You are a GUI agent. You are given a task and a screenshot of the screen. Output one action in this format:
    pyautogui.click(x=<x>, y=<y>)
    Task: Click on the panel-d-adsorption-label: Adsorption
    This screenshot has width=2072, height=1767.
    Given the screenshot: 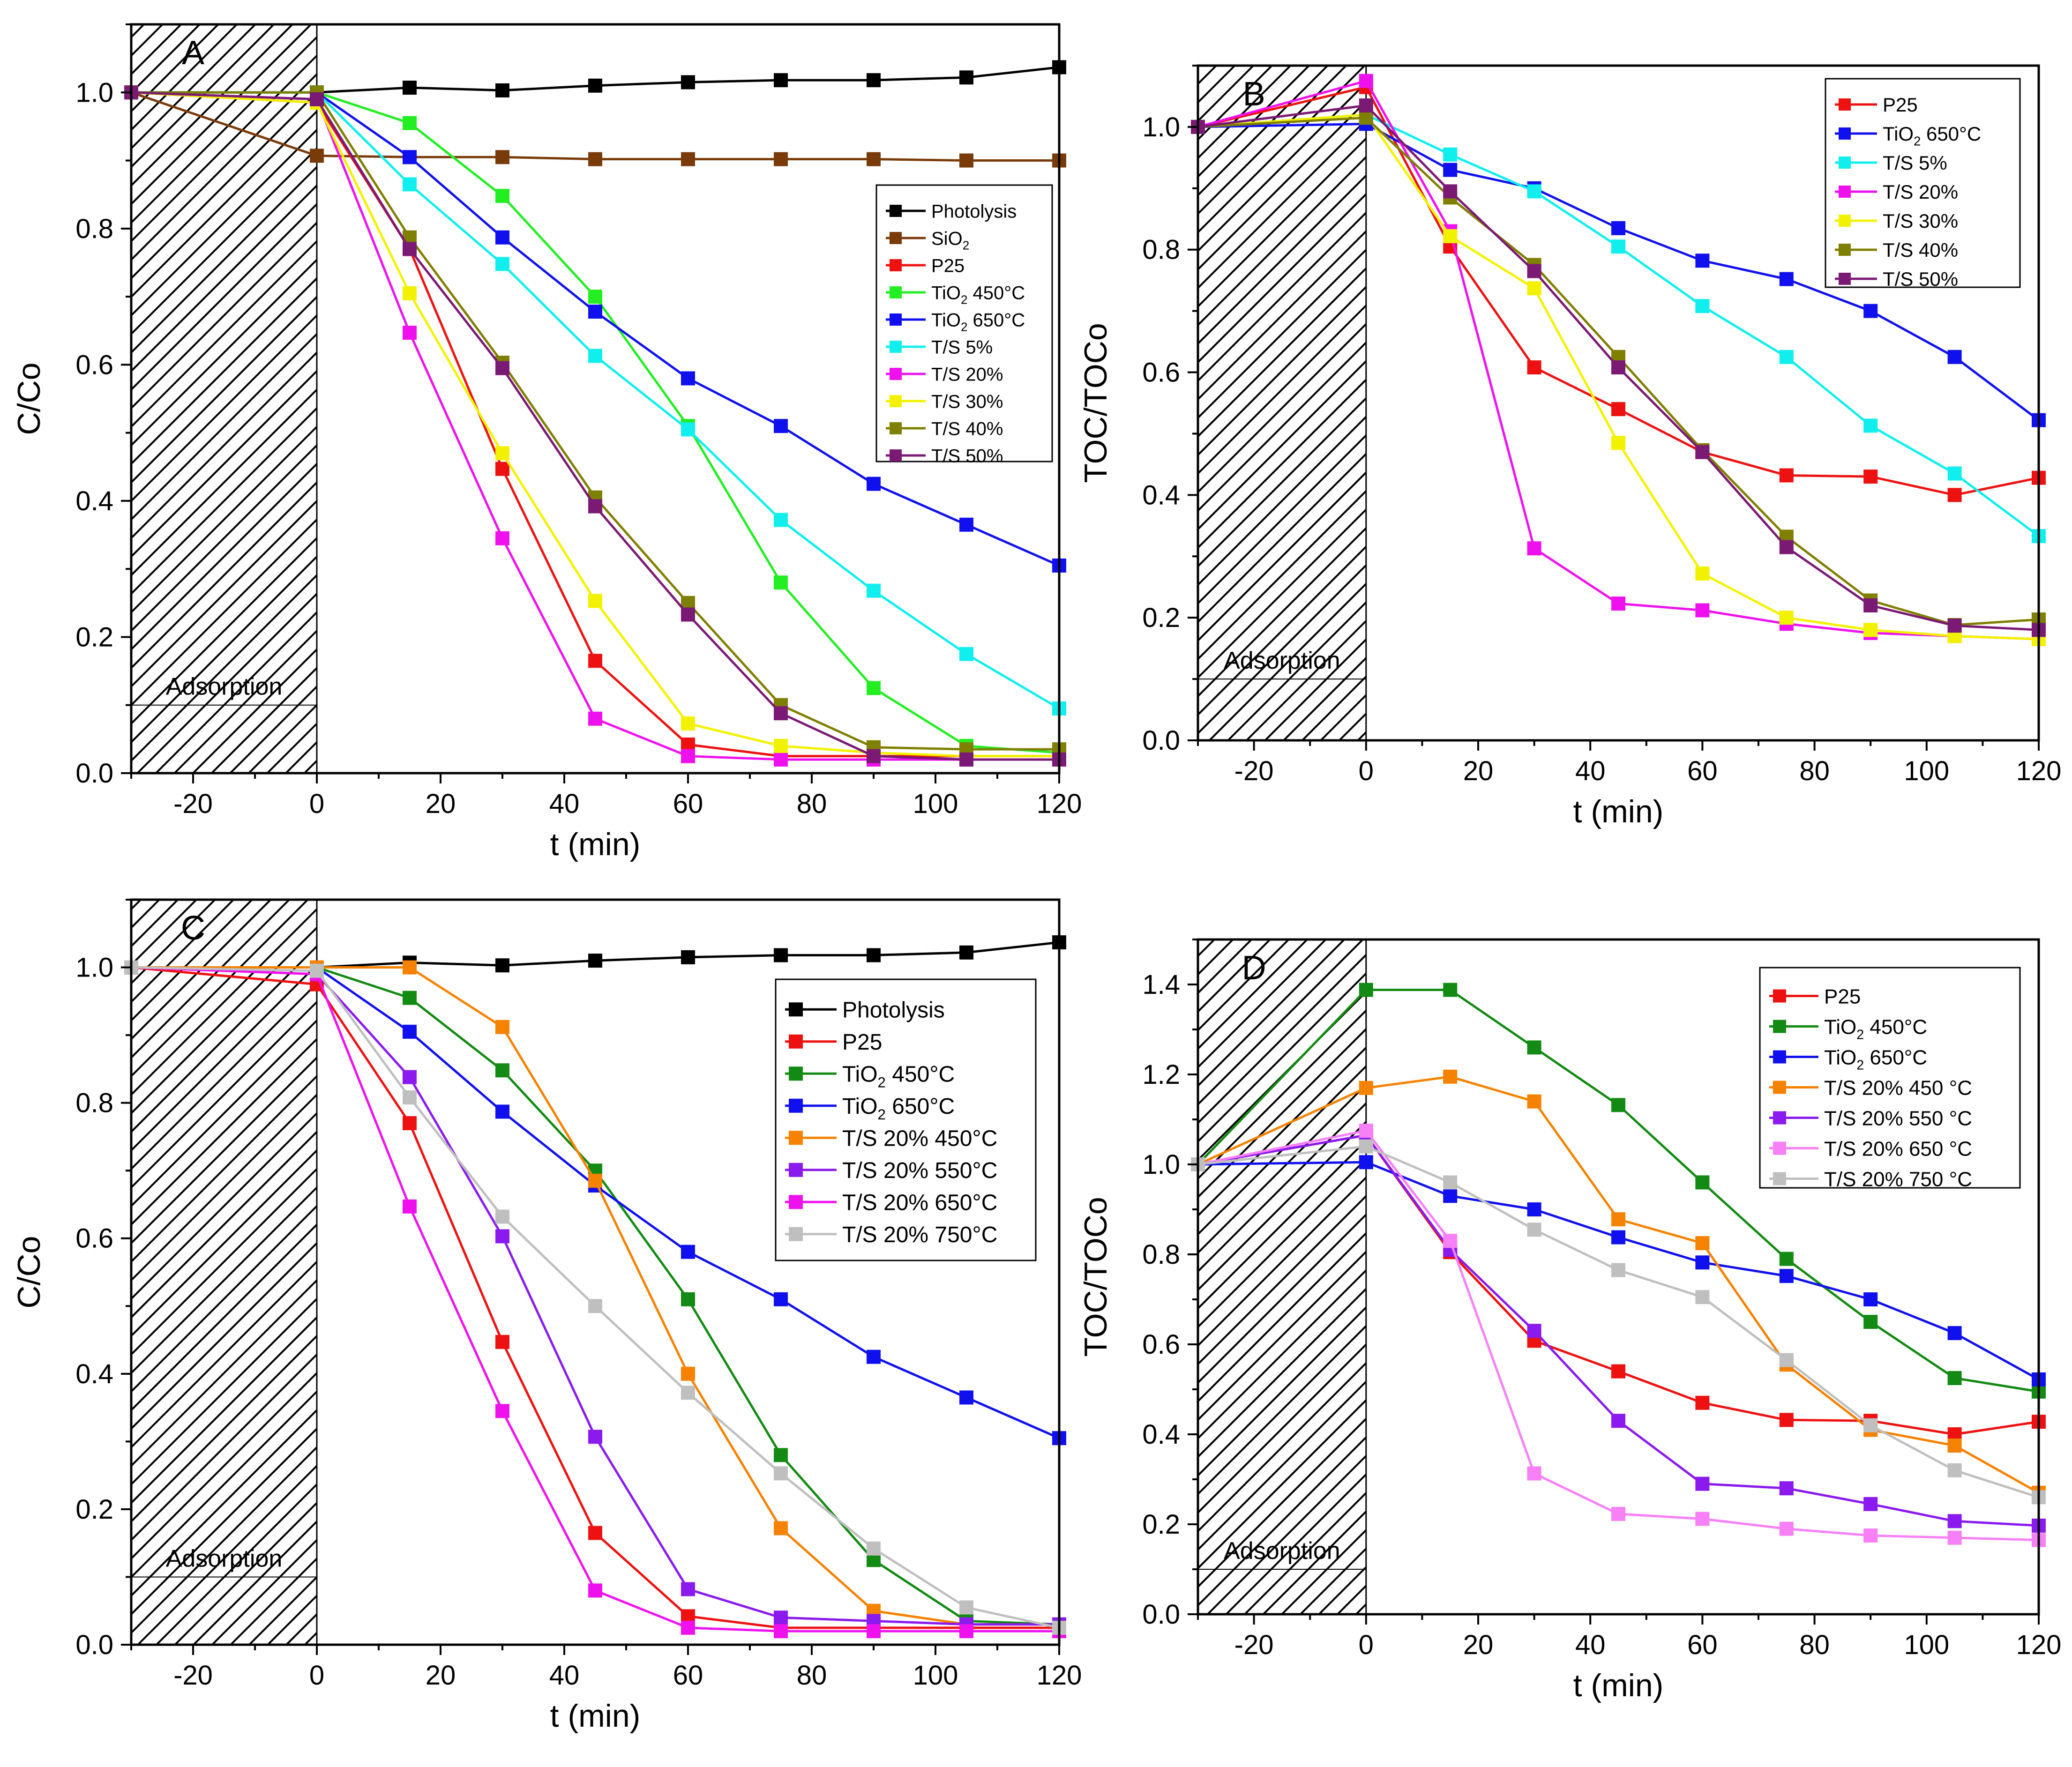 What is the action you would take?
    pyautogui.click(x=1282, y=1551)
    